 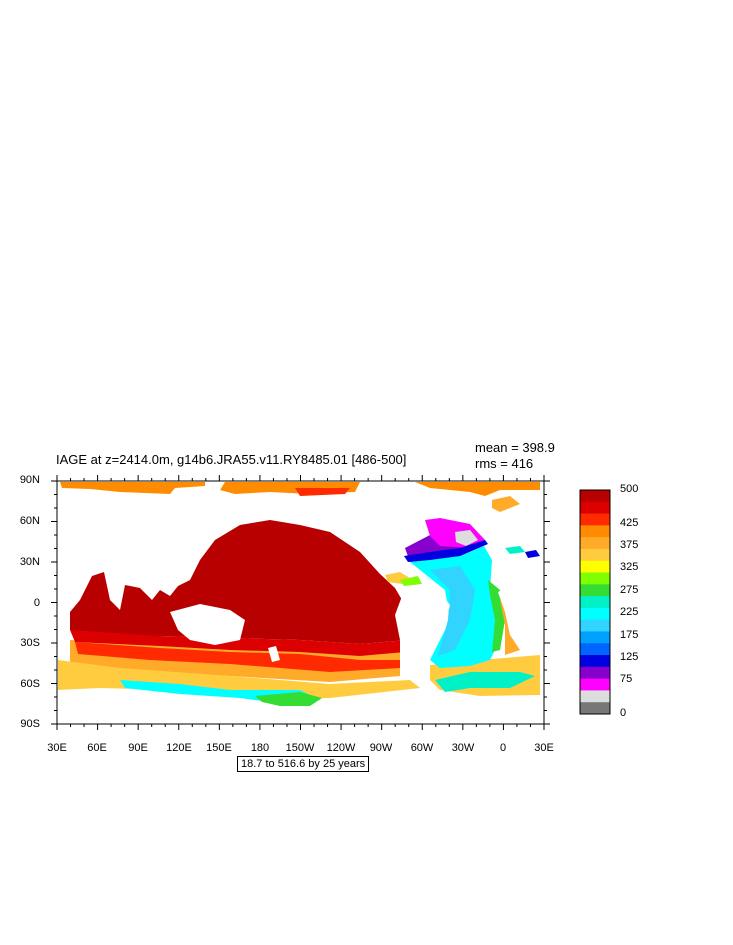 What do you see at coordinates (97, 748) in the screenshot?
I see `lon-label-60e: 60E` at bounding box center [97, 748].